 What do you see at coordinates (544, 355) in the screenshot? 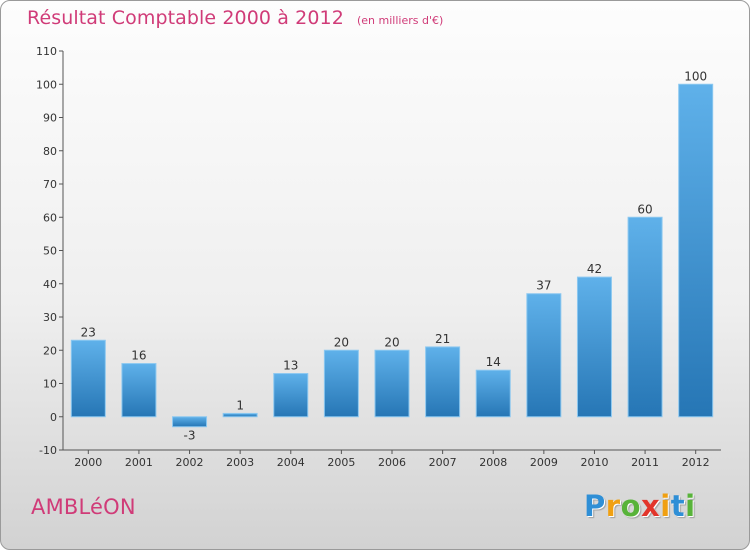
I see `bar-2009` at bounding box center [544, 355].